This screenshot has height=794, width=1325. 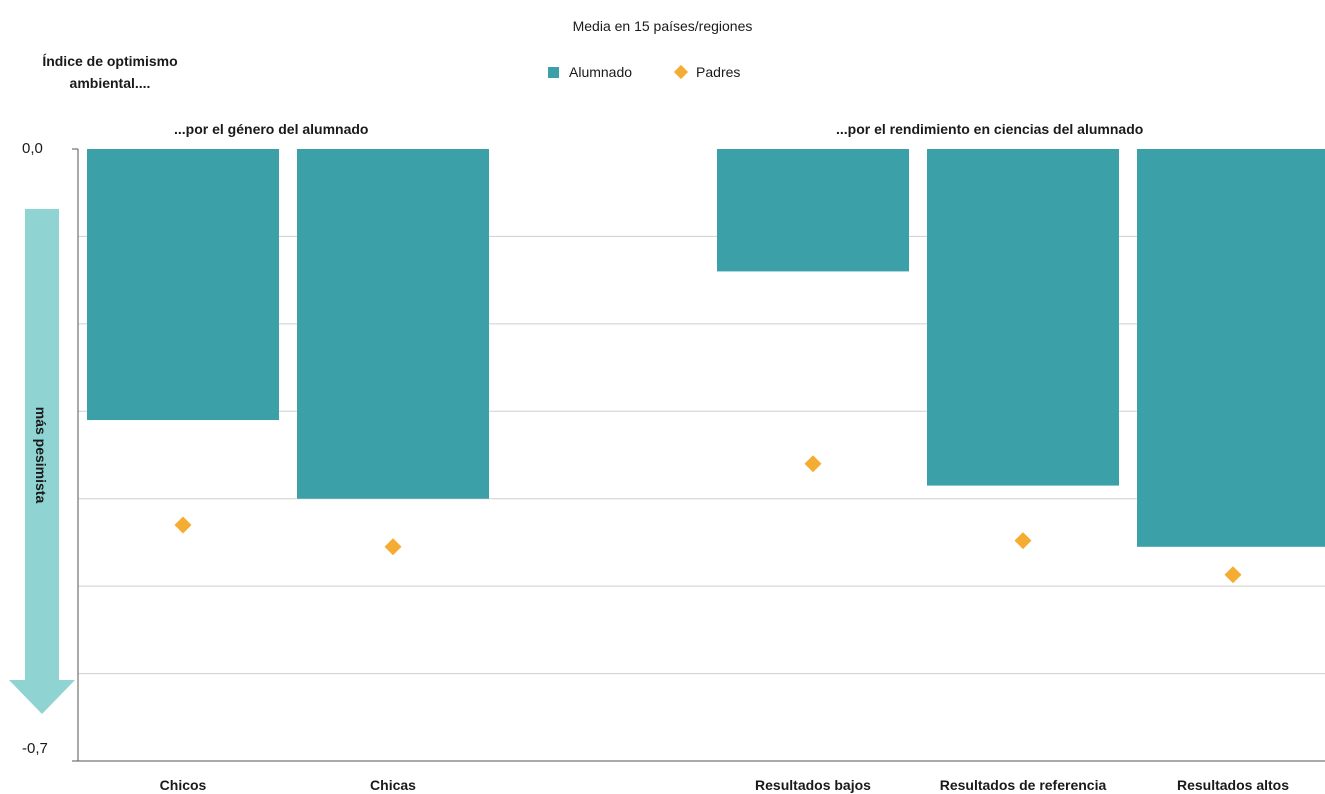 I want to click on legend: Alumnado Padres, so click(x=666, y=72).